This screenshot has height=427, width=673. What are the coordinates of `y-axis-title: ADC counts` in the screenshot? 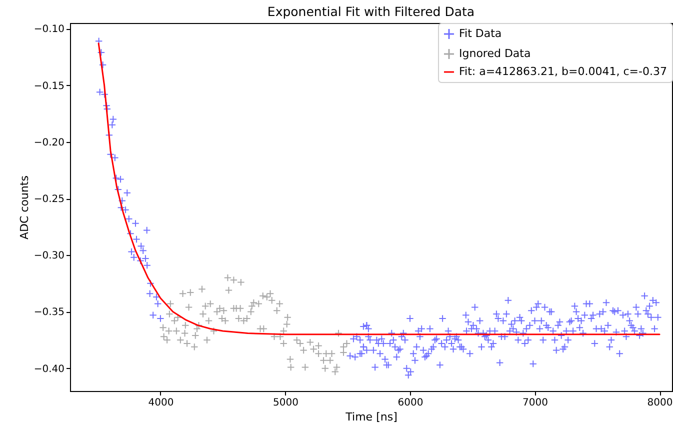 It's located at (24, 207).